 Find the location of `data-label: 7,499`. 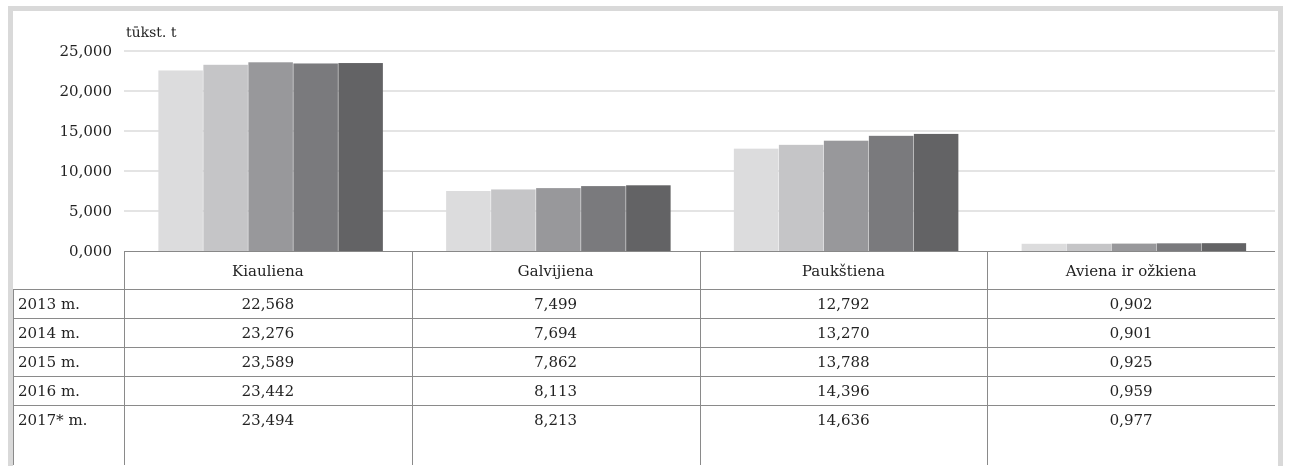

data-label: 7,499 is located at coordinates (555, 304).